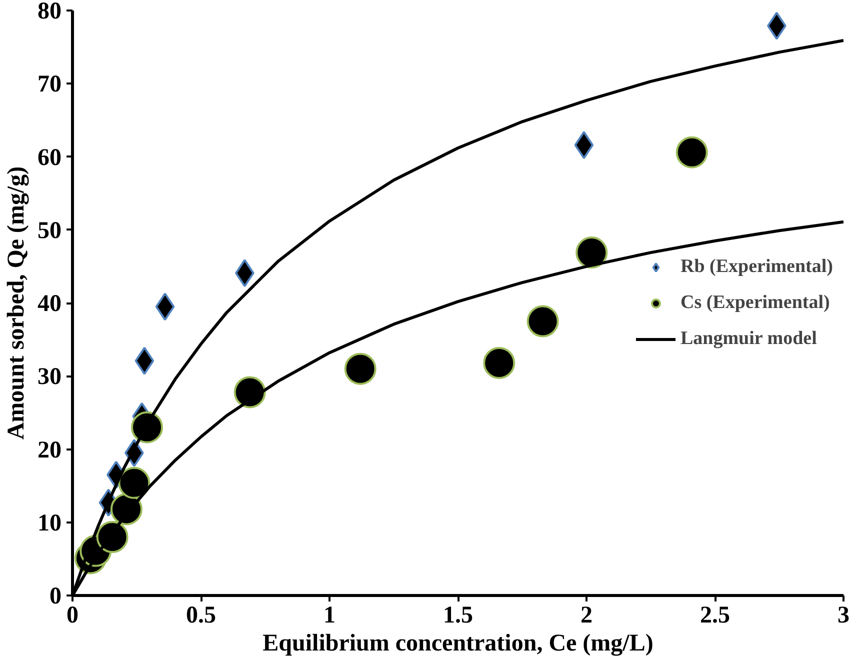  I want to click on x-tick-label: 3, so click(844, 615).